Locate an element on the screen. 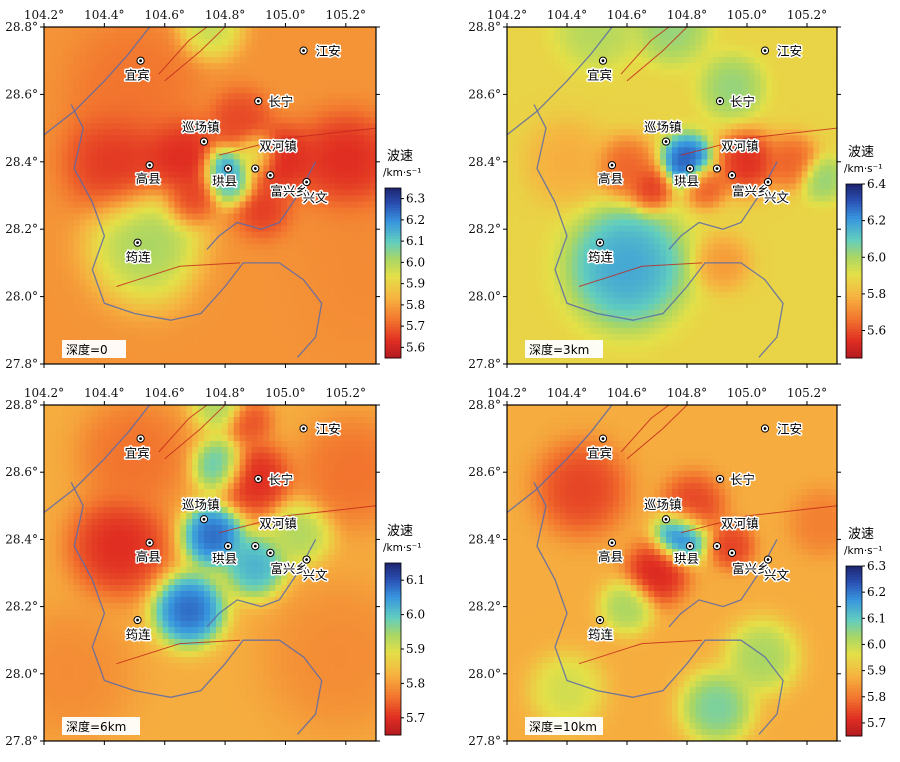 This screenshot has width=900, height=762. y-tick-label: 27.8° is located at coordinates (21, 741).